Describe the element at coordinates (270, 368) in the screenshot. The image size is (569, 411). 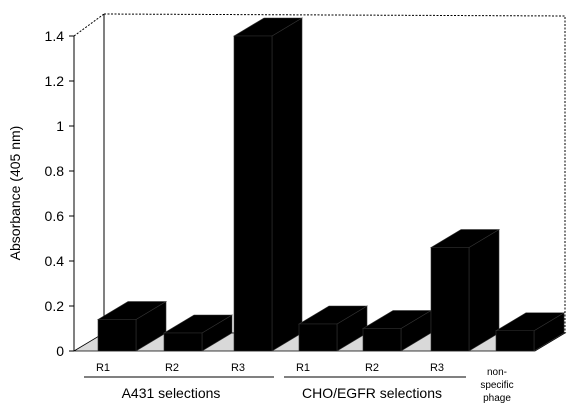
I see `category-labels: R1 R2 R3 R1 R2 R3` at that location.